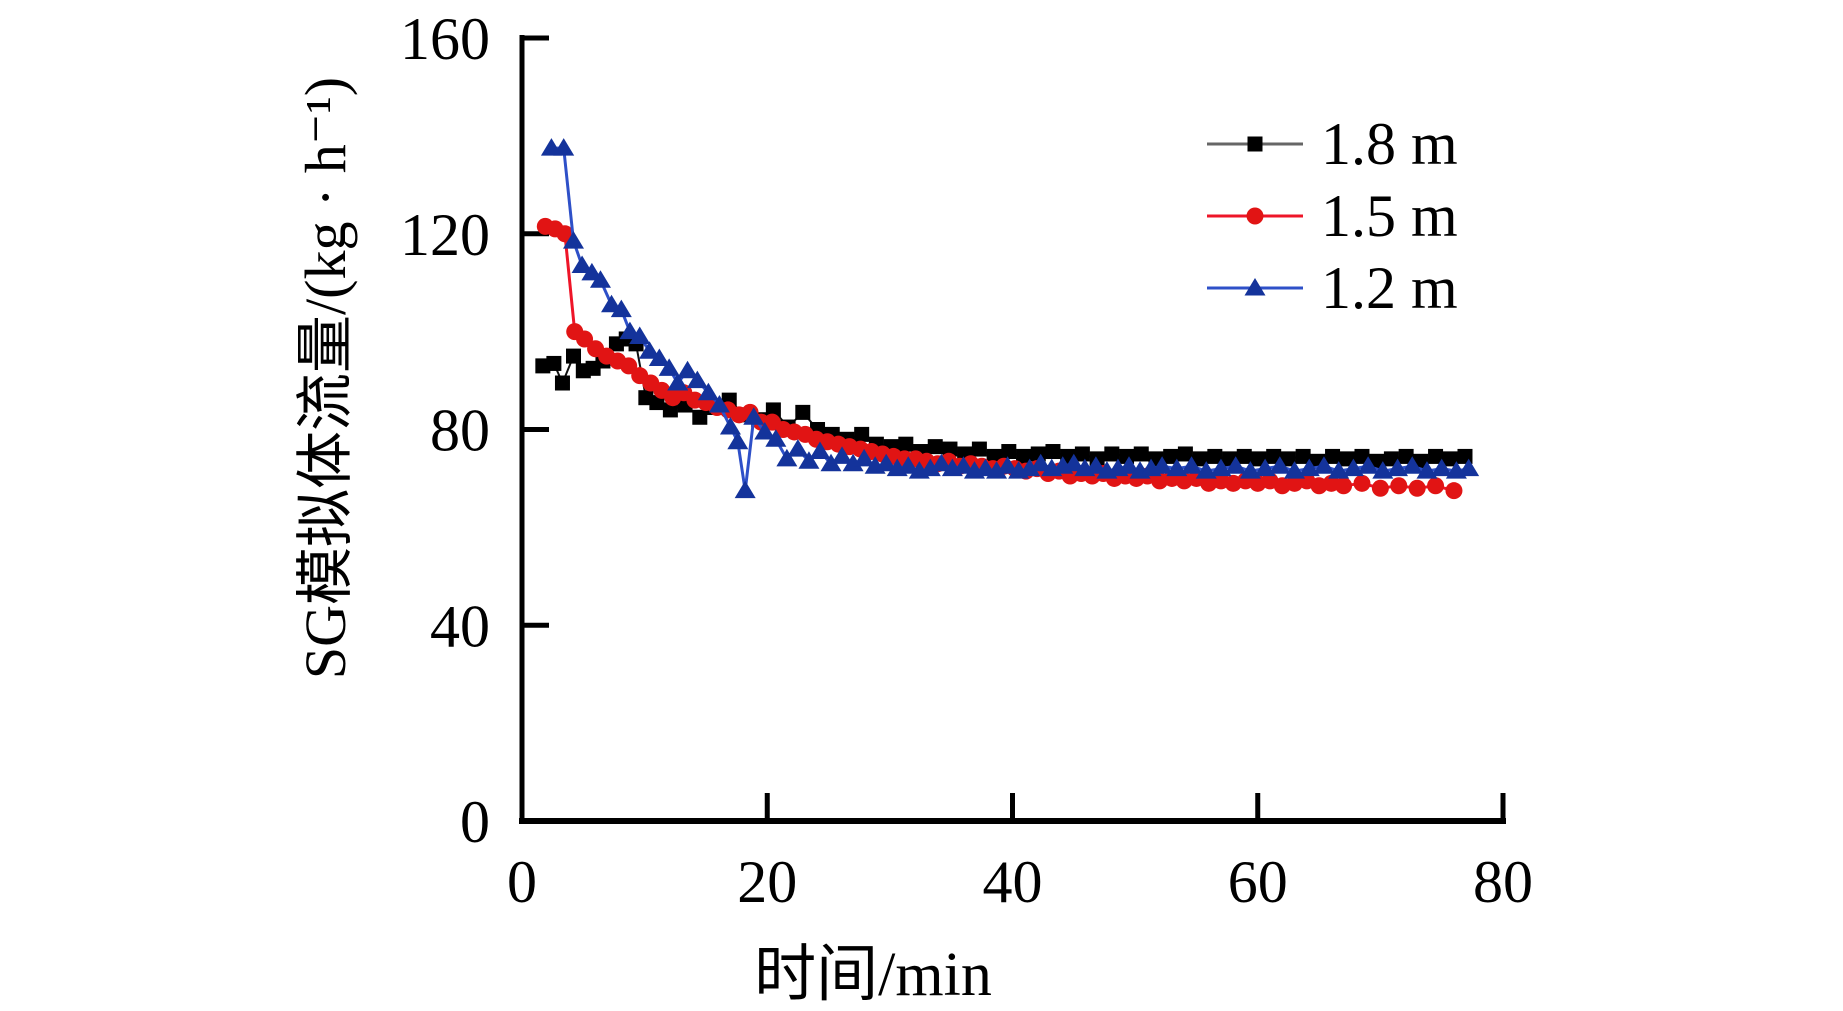 The height and width of the screenshot is (1011, 1843). I want to click on legend-square-marker-icon, so click(1255, 144).